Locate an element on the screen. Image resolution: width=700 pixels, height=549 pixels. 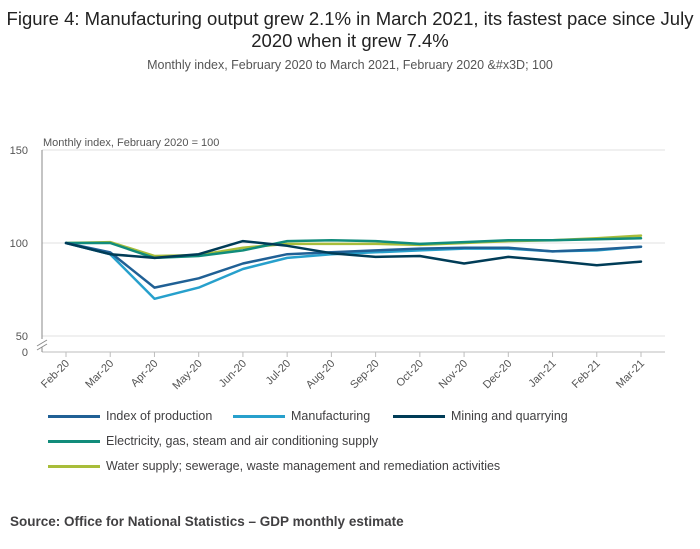
x-tick-label: Dec-20 is located at coordinates (498, 375).